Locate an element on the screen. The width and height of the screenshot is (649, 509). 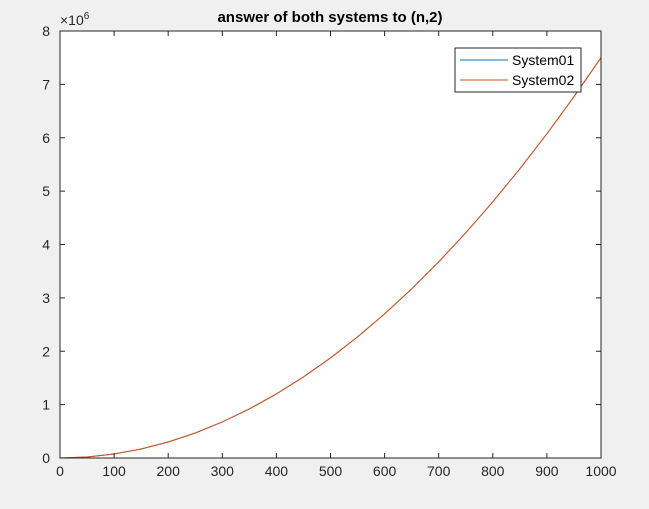
y-tick-label: 5 is located at coordinates (46, 191).